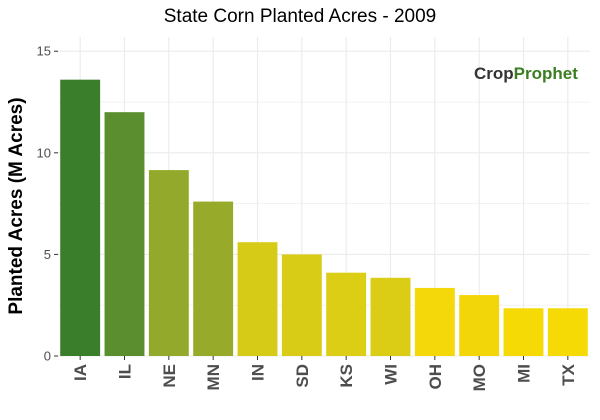 Image resolution: width=600 pixels, height=420 pixels. What do you see at coordinates (257, 299) in the screenshot?
I see `bar-in` at bounding box center [257, 299].